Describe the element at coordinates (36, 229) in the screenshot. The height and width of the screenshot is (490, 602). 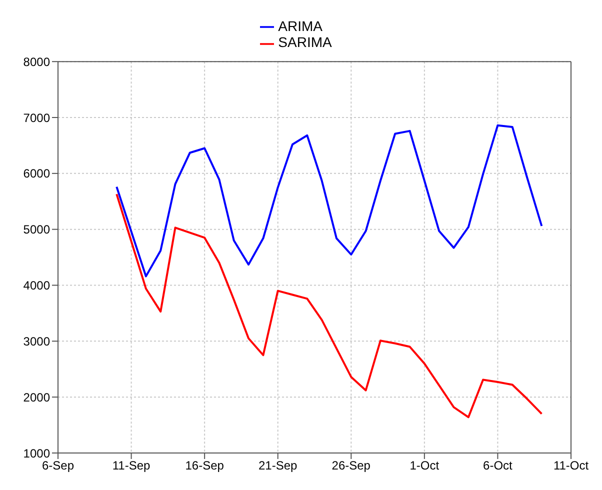
I see `y-tick-label: 5000` at that location.